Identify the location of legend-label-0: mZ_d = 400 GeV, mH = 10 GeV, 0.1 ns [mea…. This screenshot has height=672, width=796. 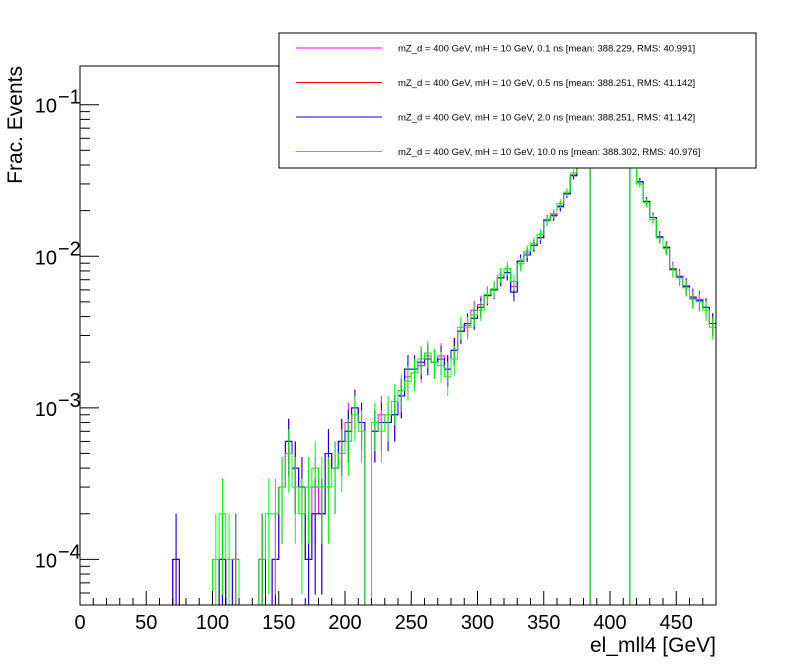
(546, 49).